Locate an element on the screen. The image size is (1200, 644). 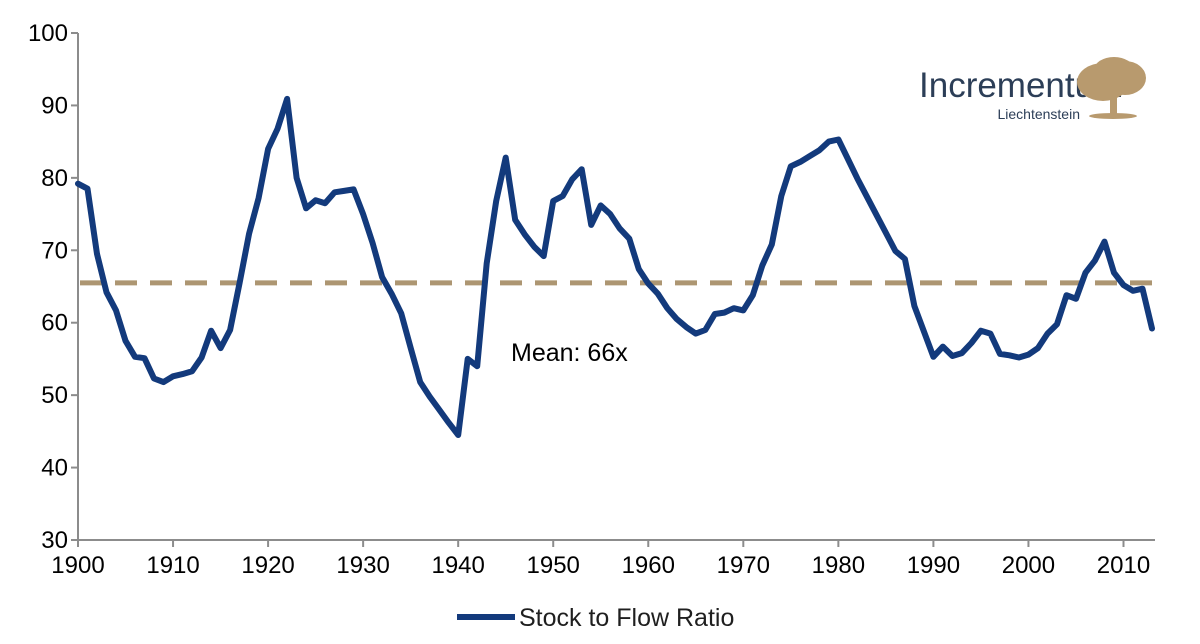
x-tick-label: 1970 is located at coordinates (743, 565).